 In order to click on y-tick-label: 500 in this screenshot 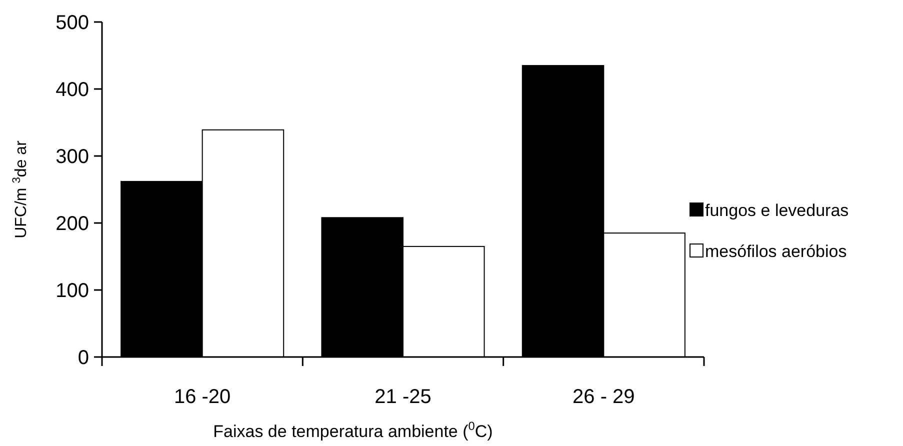, I will do `click(72, 23)`.